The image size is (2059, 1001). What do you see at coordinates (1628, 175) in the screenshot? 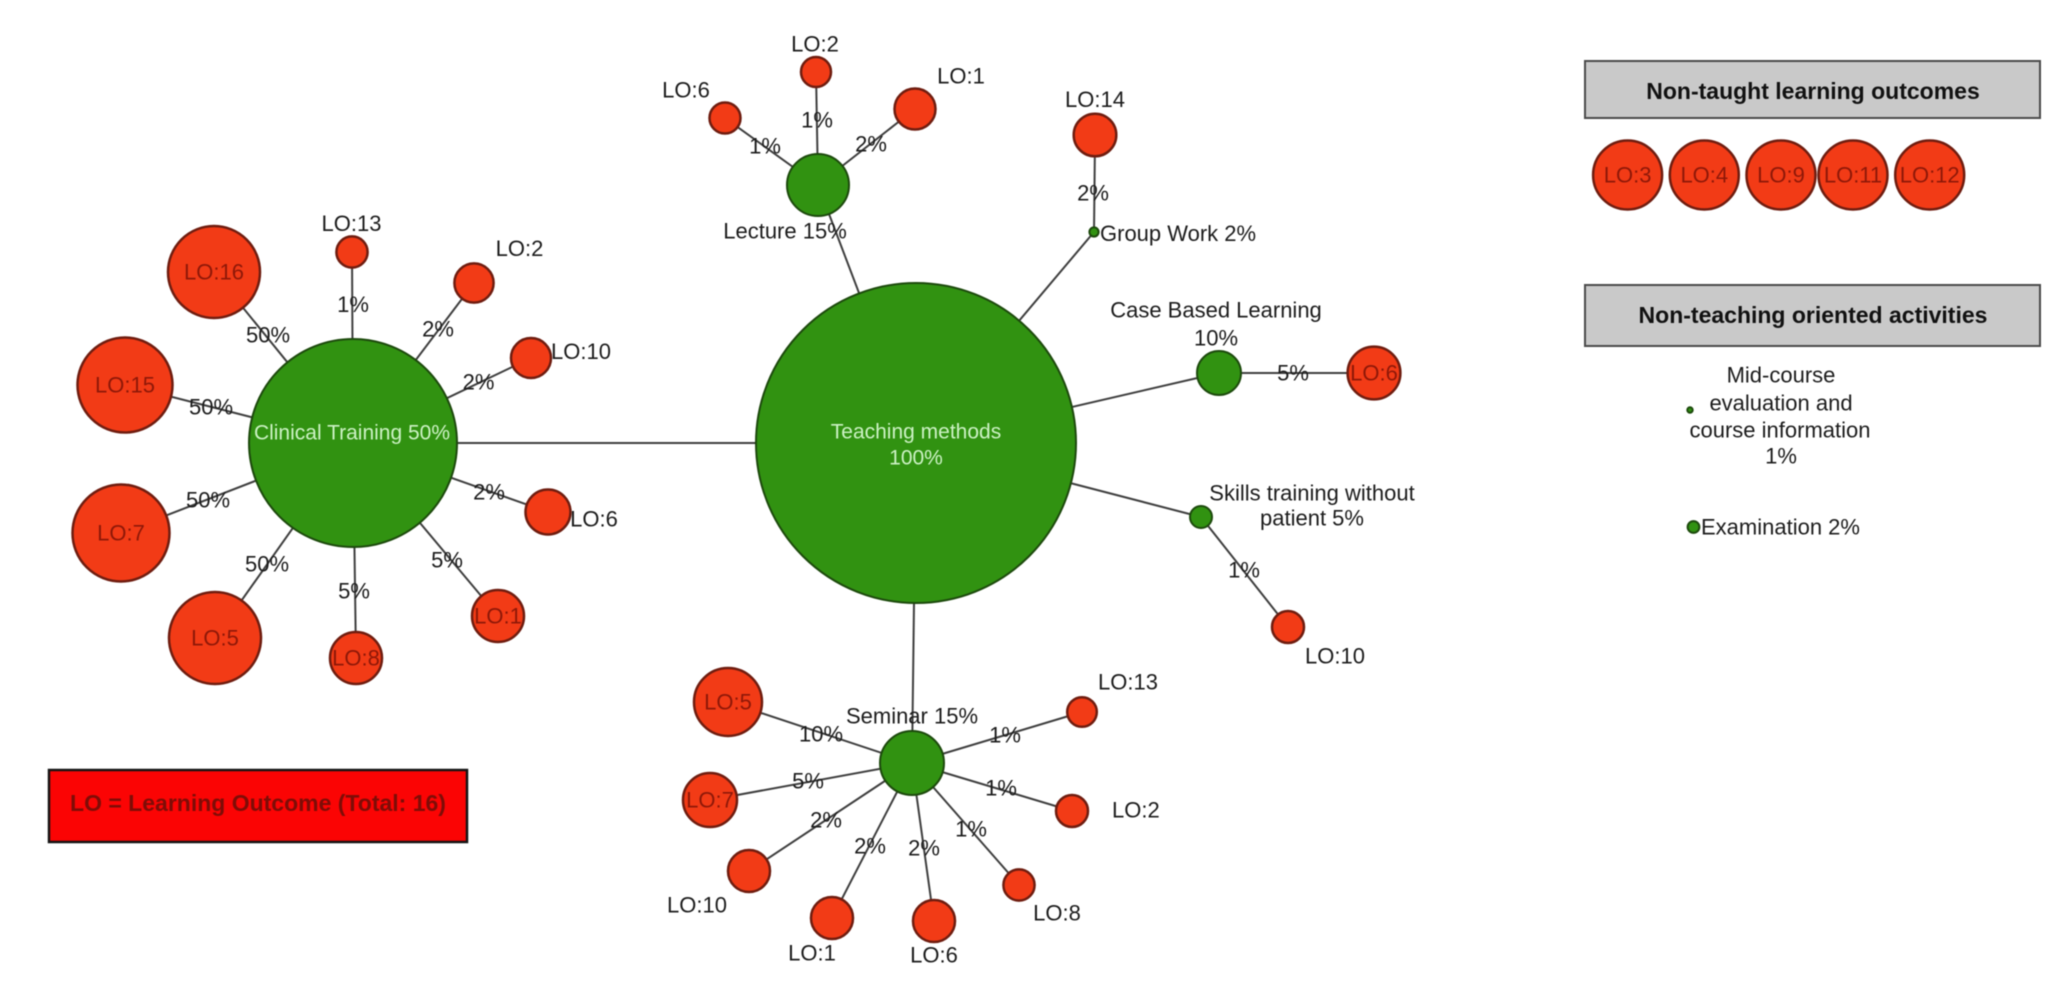
I see `svg-text: LO:3` at bounding box center [1628, 175].